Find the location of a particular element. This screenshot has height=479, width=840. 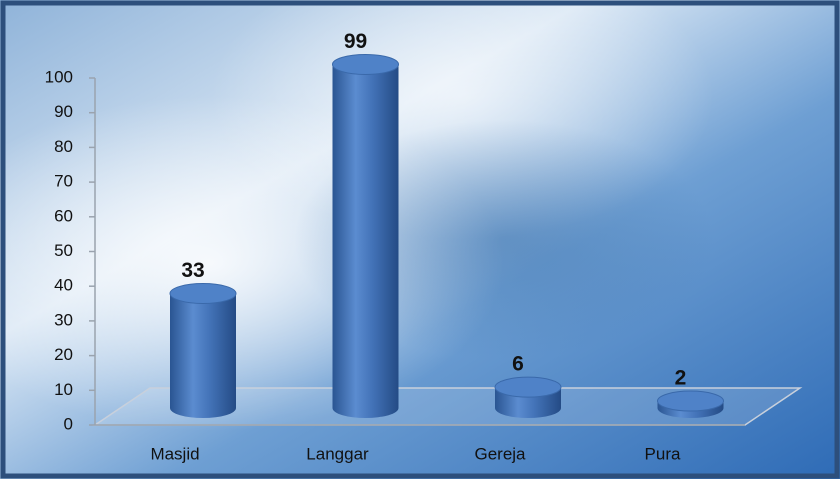

y-tick-label: 20 is located at coordinates (63, 354).